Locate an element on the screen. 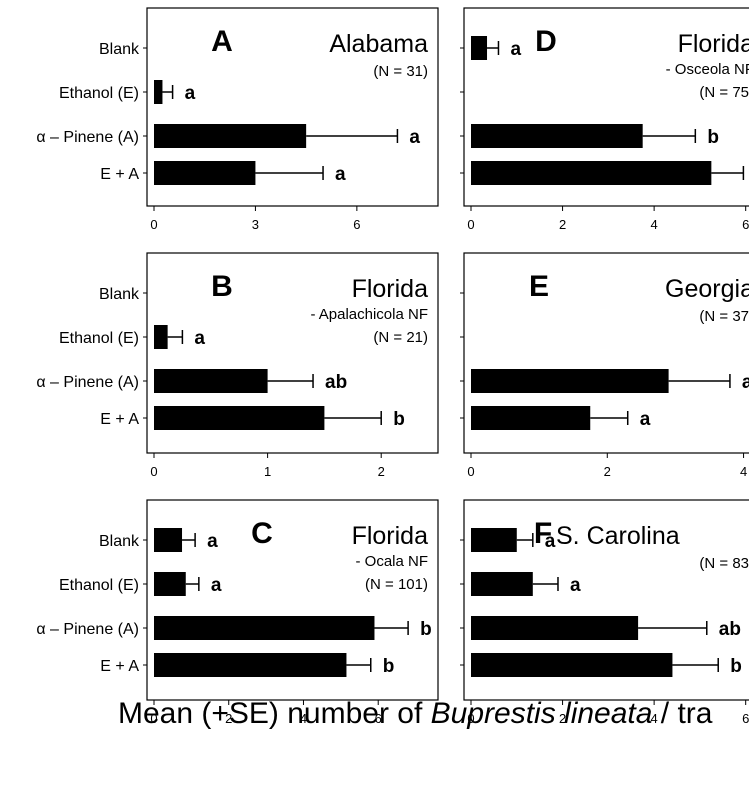 This screenshot has height=787, width=749. site-name: Alabama is located at coordinates (378, 44).